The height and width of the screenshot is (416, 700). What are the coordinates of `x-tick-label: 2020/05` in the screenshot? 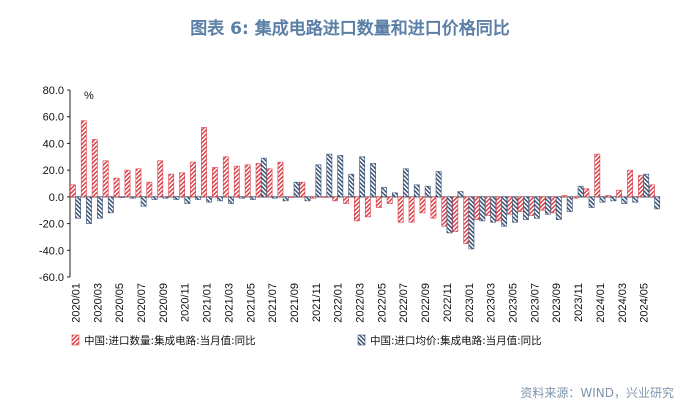 It's located at (120, 303).